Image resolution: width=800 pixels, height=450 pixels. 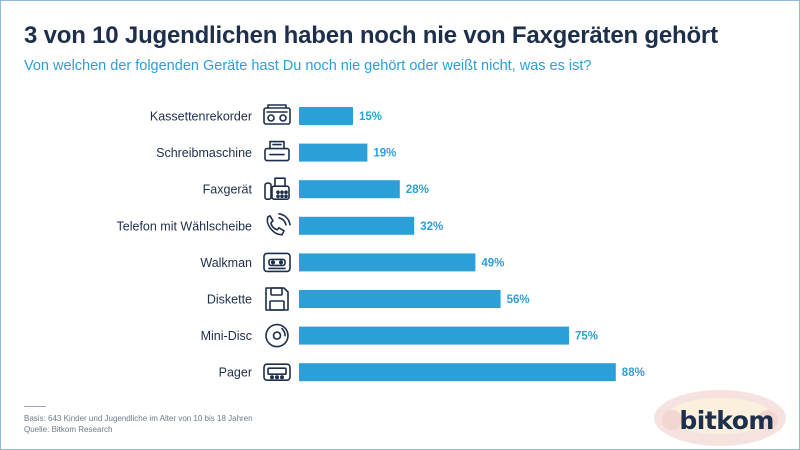 I want to click on cassette-recorder-icon, so click(x=277, y=114).